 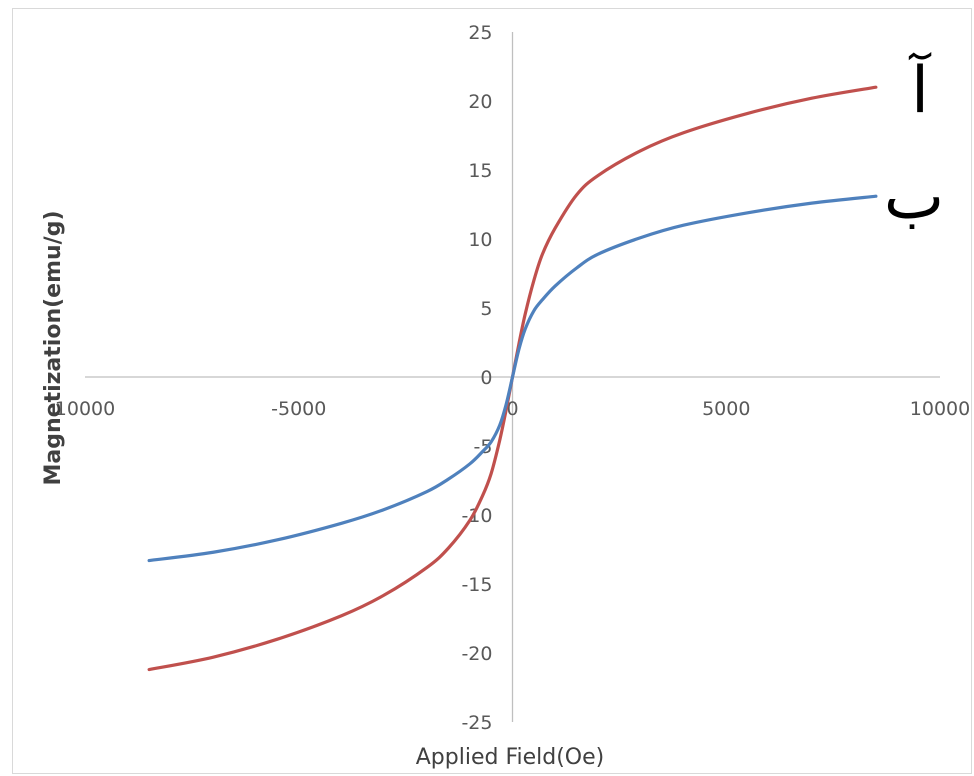 What do you see at coordinates (480, 171) in the screenshot?
I see `y-tick-label: 15` at bounding box center [480, 171].